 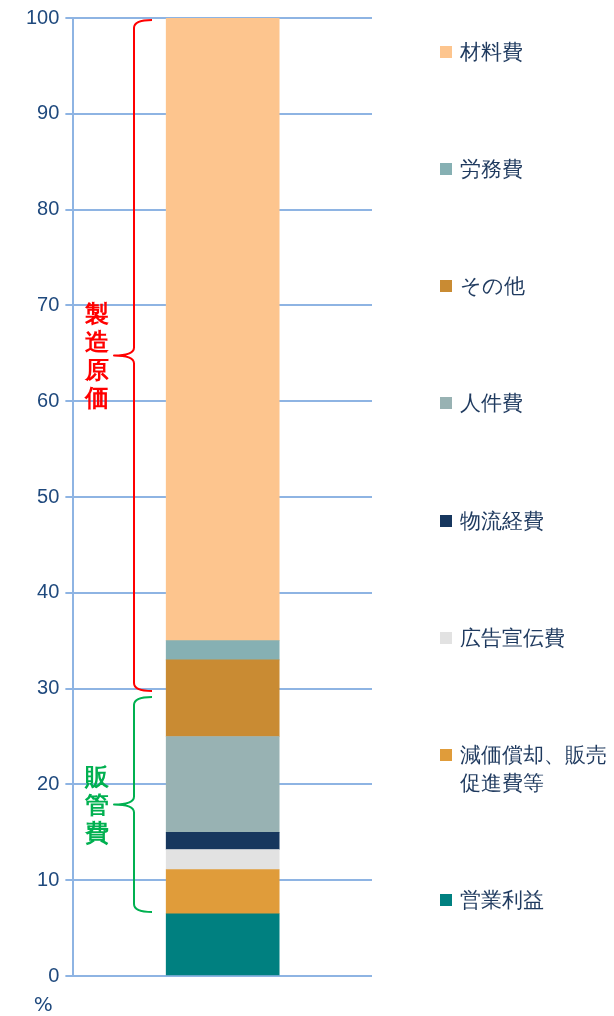 What do you see at coordinates (502, 900) in the screenshot?
I see `legend-label: 営業利益` at bounding box center [502, 900].